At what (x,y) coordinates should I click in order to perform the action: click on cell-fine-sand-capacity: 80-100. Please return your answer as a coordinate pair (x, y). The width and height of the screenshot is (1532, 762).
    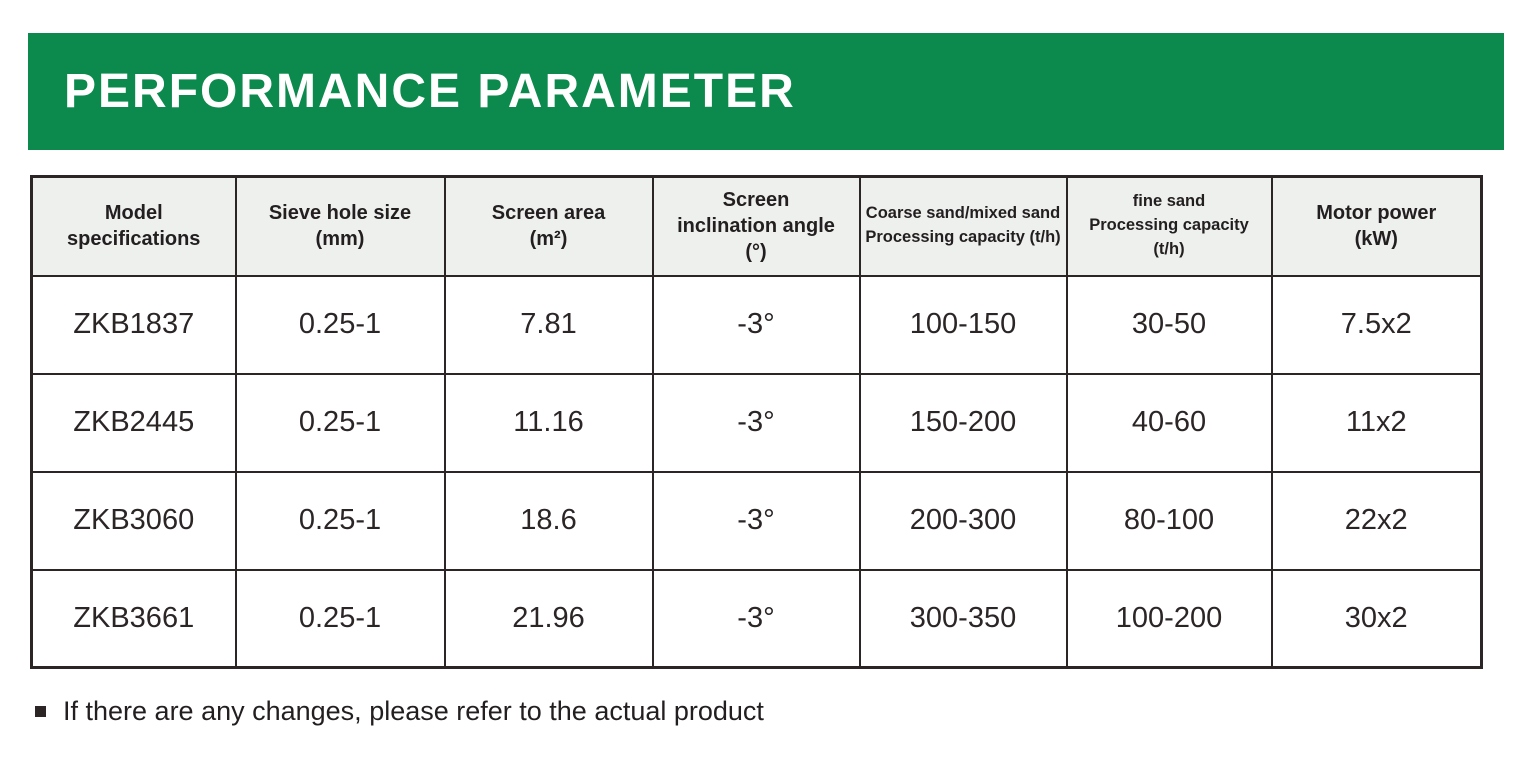
    Looking at the image, I should click on (1169, 520).